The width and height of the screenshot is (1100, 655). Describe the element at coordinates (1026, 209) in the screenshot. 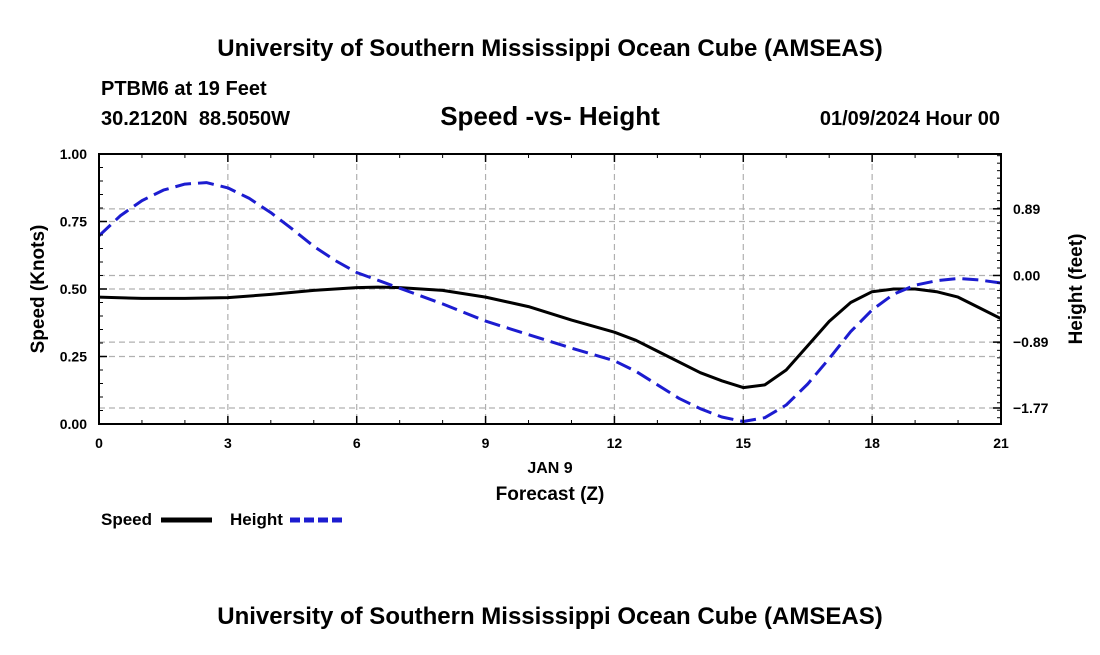

I see `y-right-tick-label: 0.89` at that location.